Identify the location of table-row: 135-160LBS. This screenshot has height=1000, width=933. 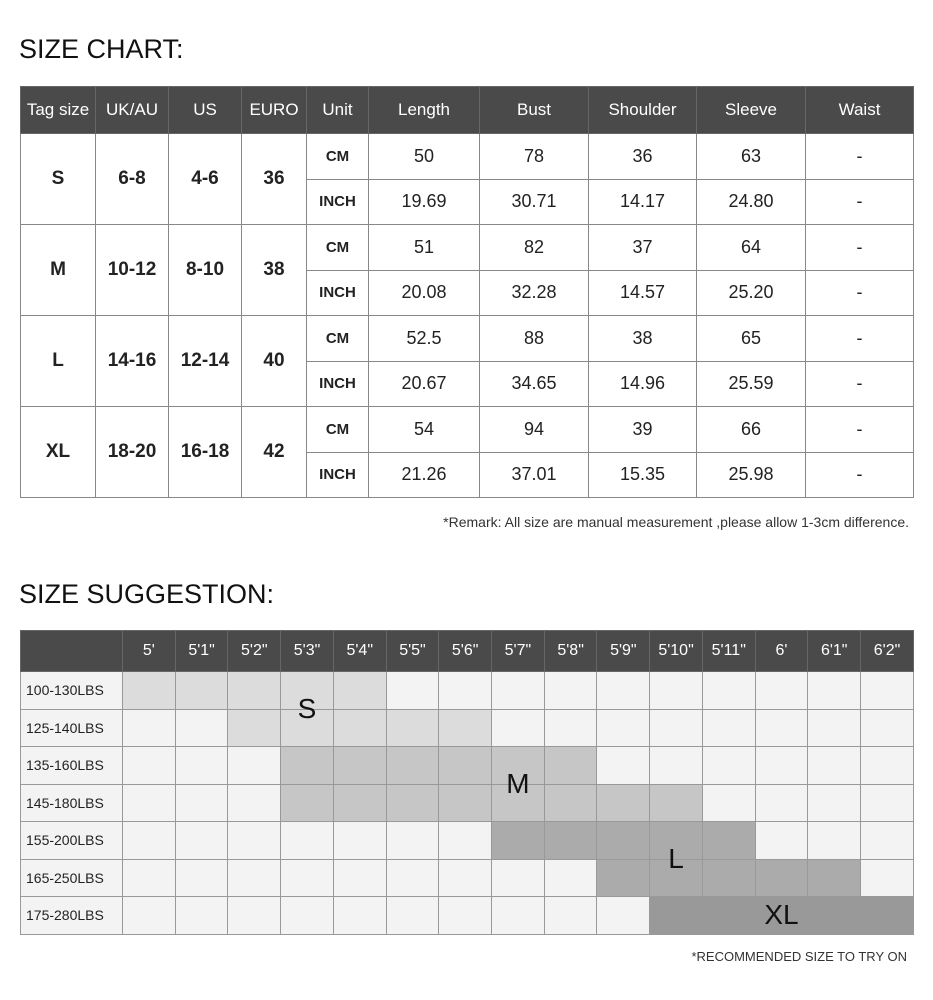
(467, 765).